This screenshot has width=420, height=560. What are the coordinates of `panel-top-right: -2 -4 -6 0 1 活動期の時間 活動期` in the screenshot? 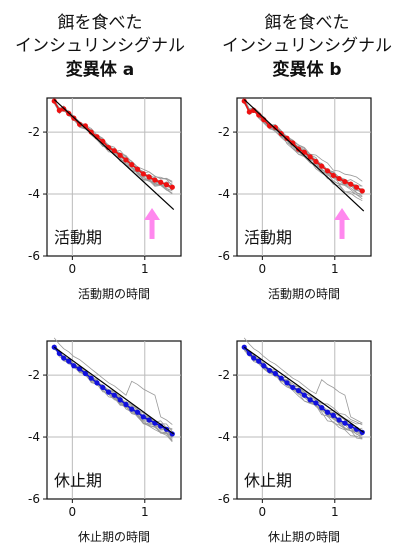 It's located at (295, 199).